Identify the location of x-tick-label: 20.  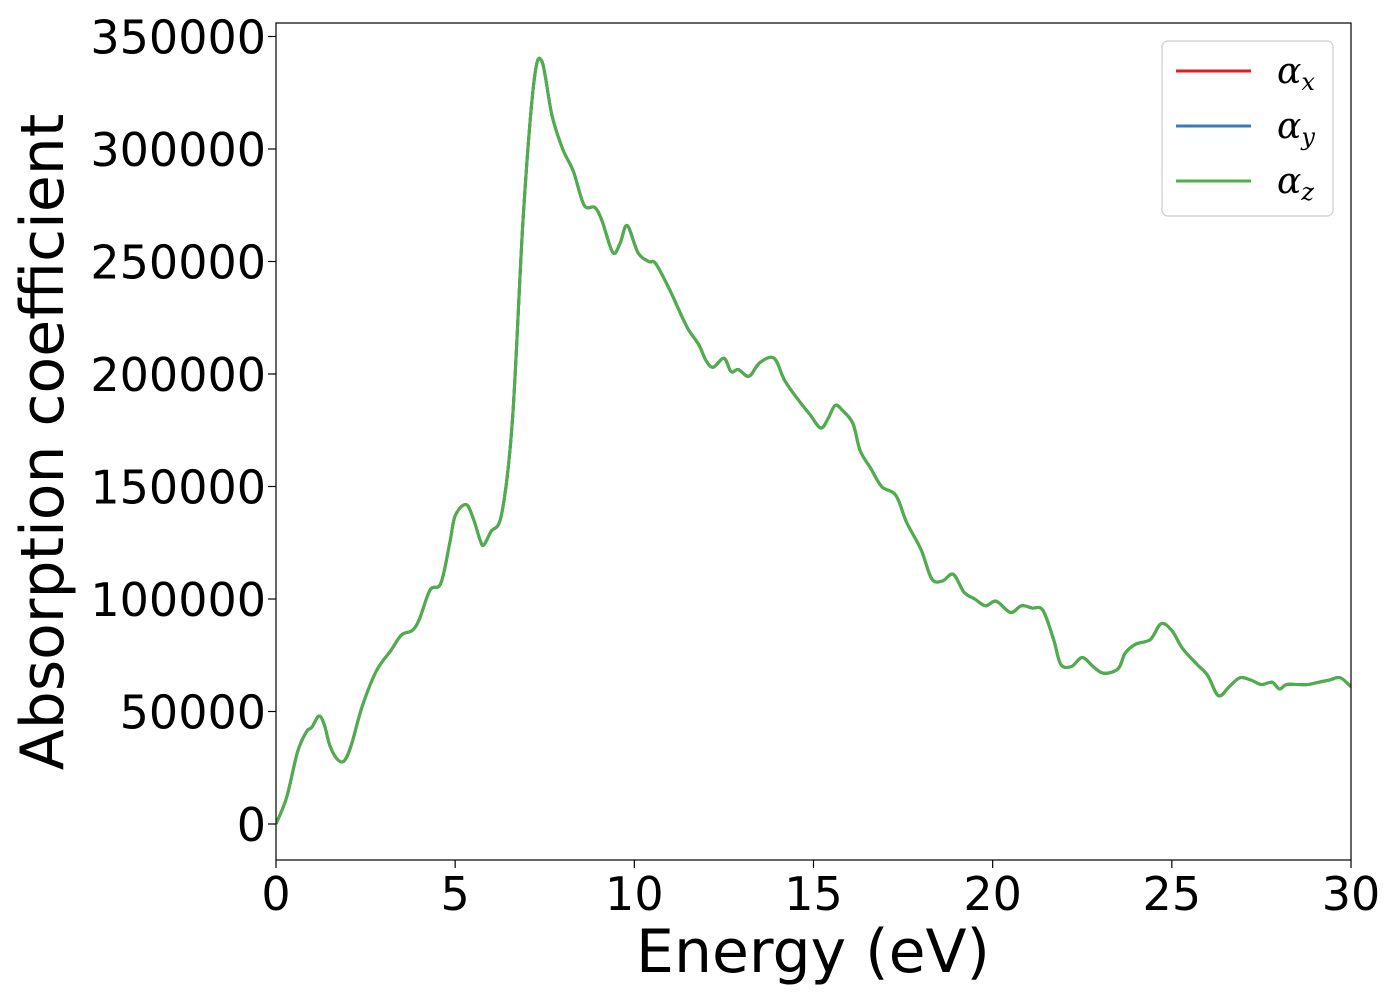
(992, 894).